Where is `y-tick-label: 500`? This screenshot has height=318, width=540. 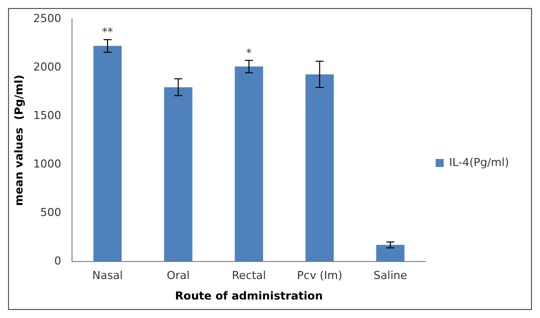 y-tick-label: 500 is located at coordinates (51, 212).